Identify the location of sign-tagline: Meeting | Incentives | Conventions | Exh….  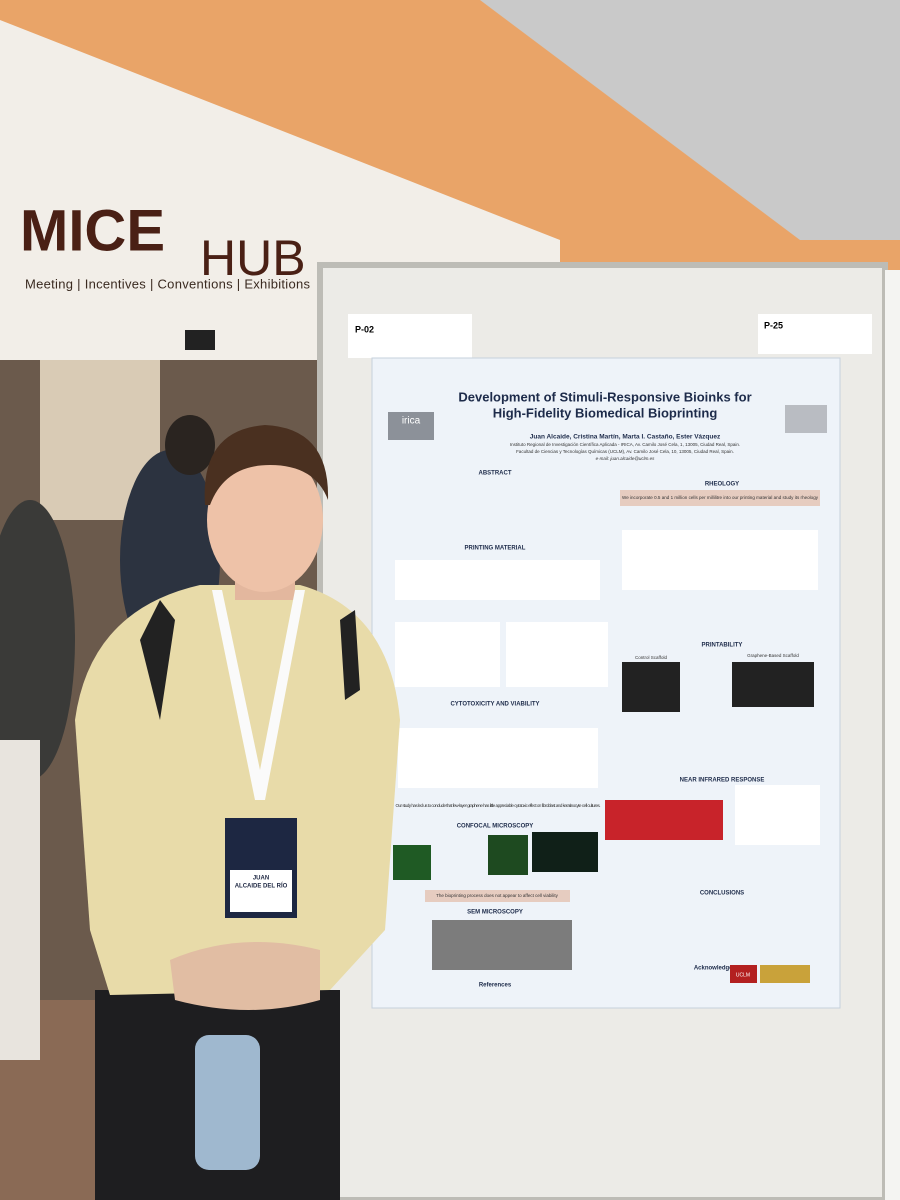
(168, 283).